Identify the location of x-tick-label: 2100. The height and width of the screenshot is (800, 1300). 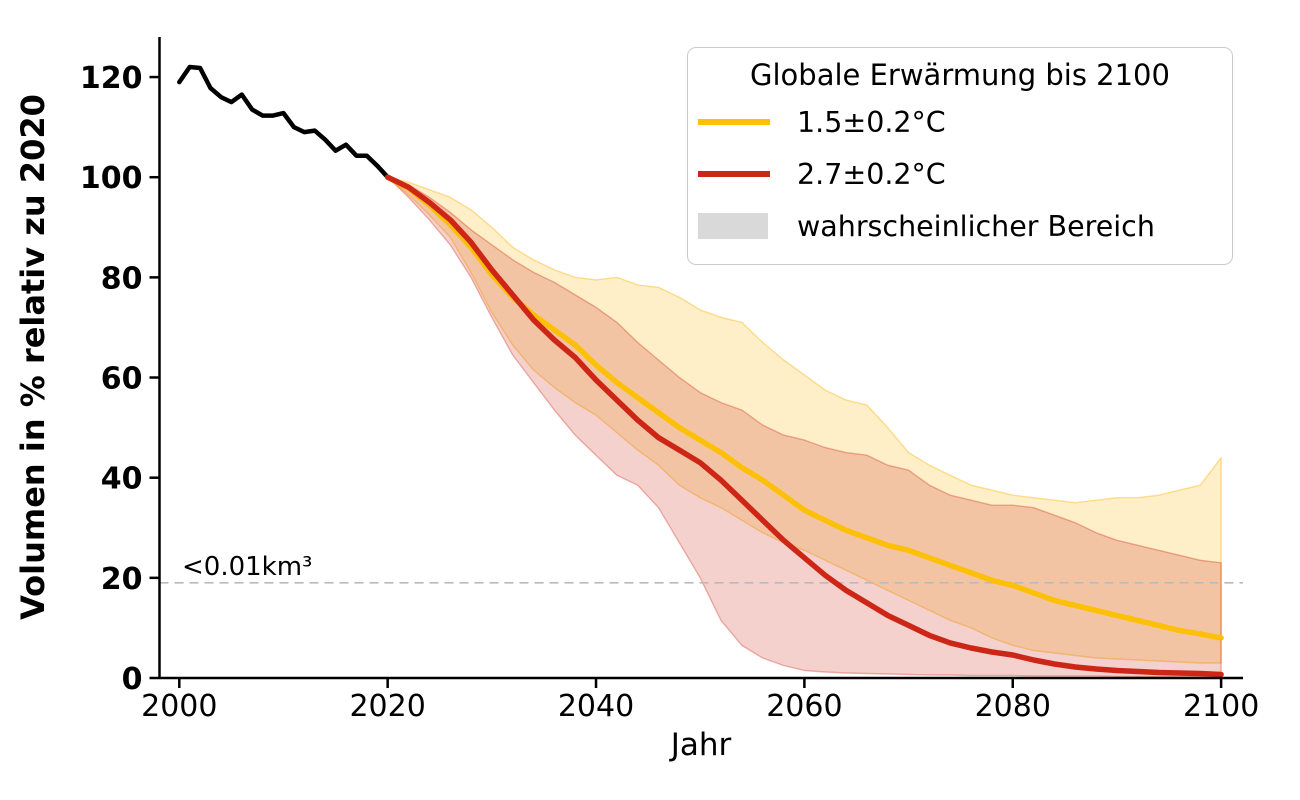
(1221, 706).